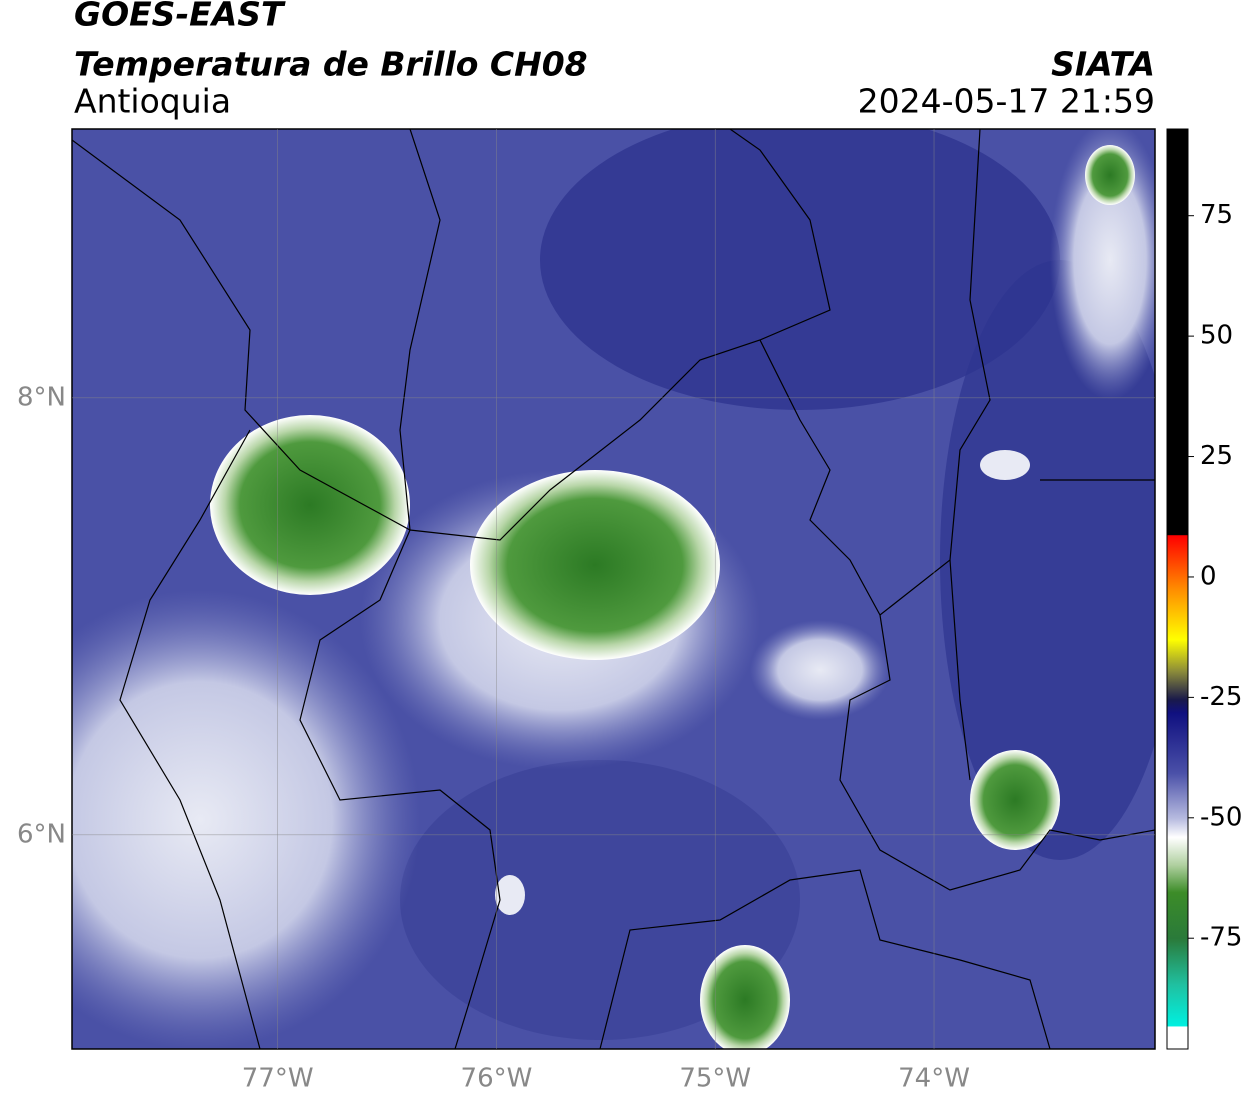  I want to click on colorbar-tick-label: -75, so click(1221, 938).